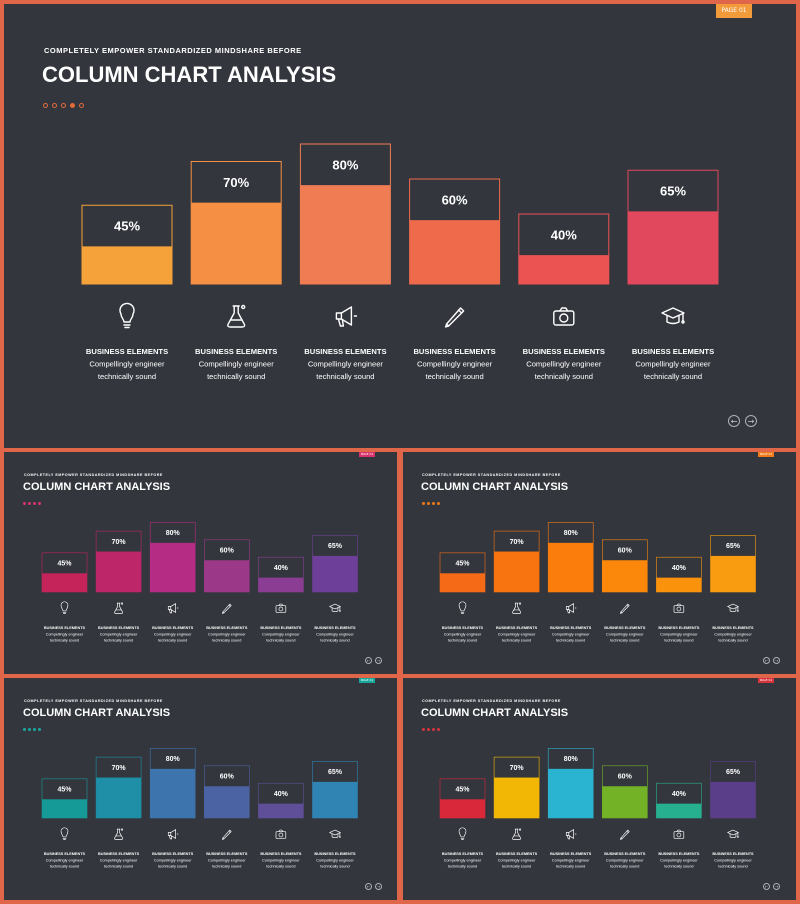 The width and height of the screenshot is (800, 904). I want to click on pagination-dots, so click(431, 729).